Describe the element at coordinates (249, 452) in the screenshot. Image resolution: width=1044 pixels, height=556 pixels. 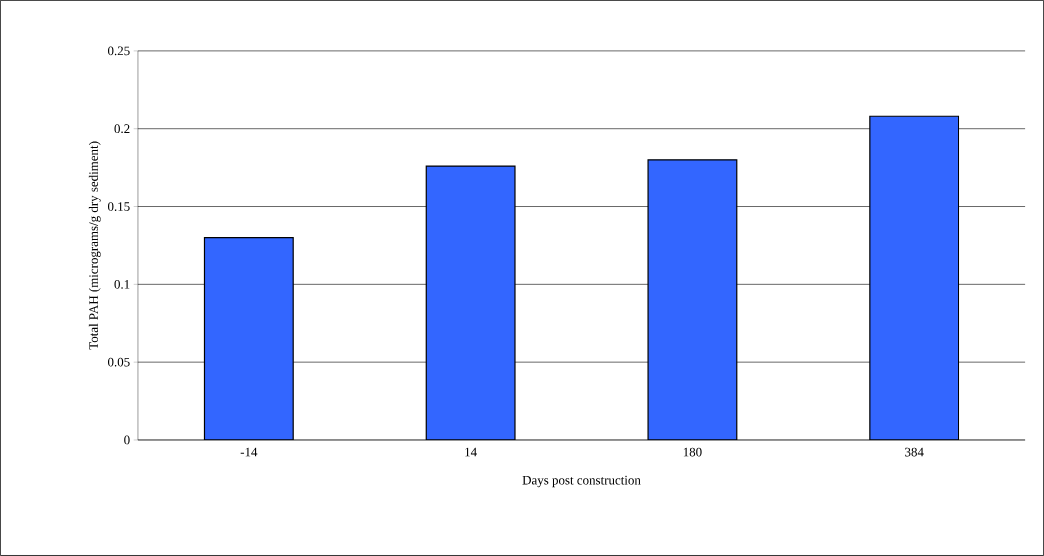
I see `x-tick-label: -14` at that location.